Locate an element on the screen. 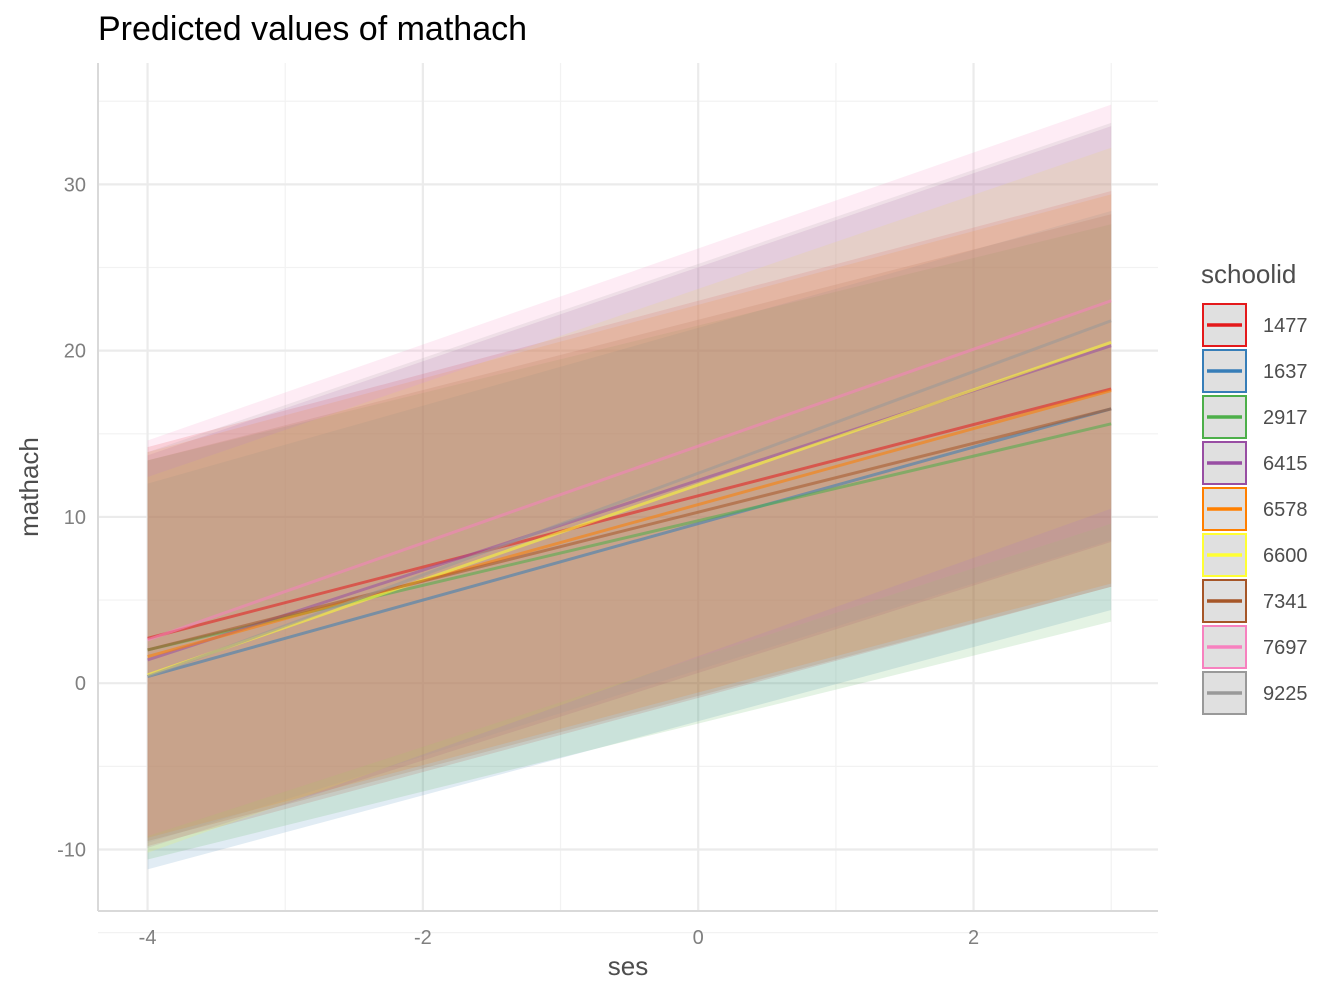 The image size is (1344, 998). y-tick-label: 30 is located at coordinates (75, 185).